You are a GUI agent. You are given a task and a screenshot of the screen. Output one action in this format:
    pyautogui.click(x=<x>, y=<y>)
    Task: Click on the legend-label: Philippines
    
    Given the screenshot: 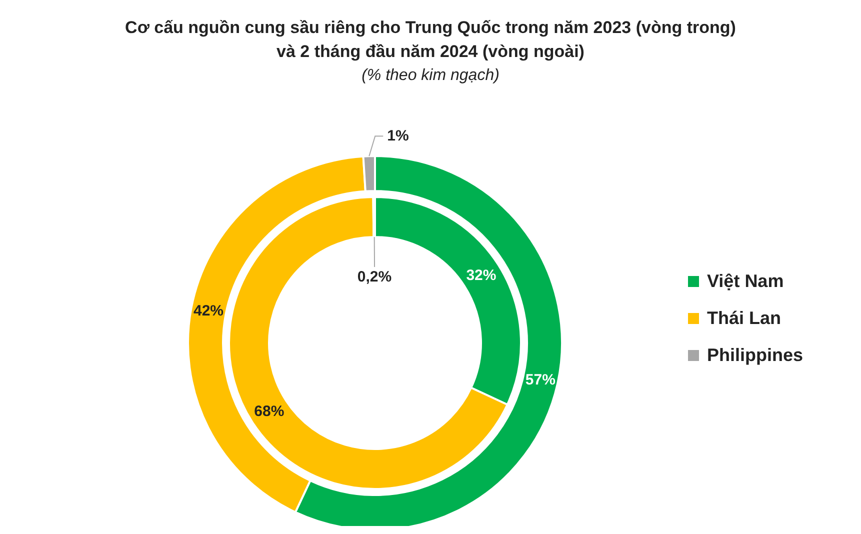 What is the action you would take?
    pyautogui.click(x=755, y=355)
    